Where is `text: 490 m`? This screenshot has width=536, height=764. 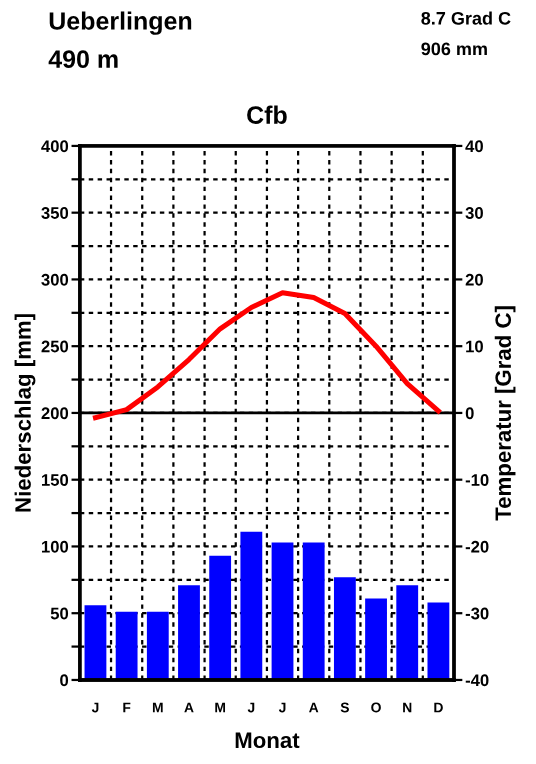
text: 490 m is located at coordinates (83, 59).